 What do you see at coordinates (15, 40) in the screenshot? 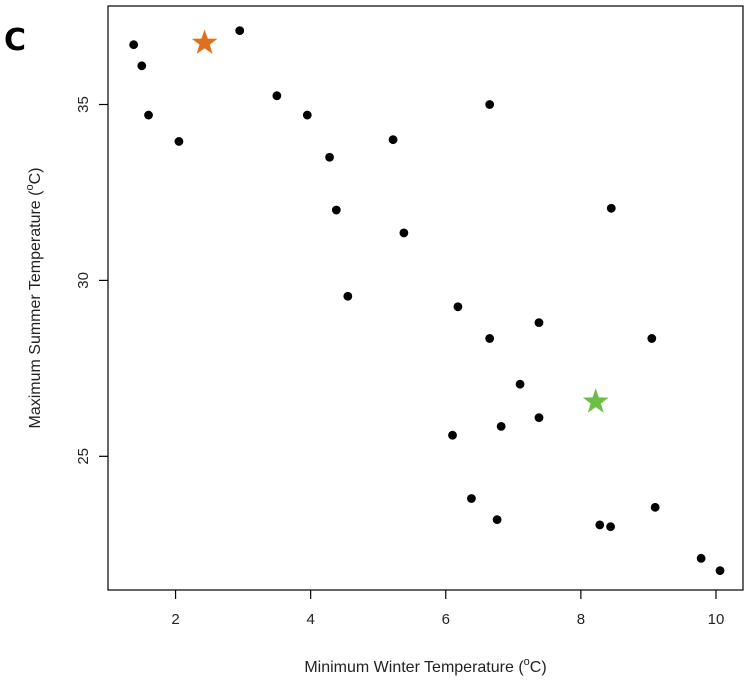
I see `panel-label: C` at bounding box center [15, 40].